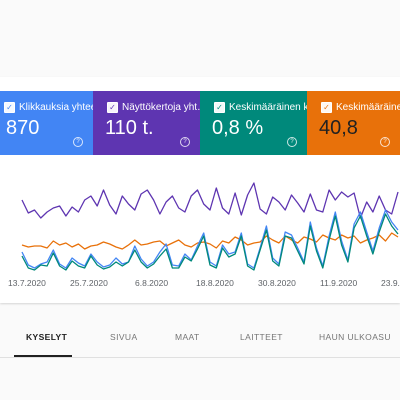 The height and width of the screenshot is (400, 400). What do you see at coordinates (89, 283) in the screenshot?
I see `x-tick-label: 25.7.2020` at bounding box center [89, 283].